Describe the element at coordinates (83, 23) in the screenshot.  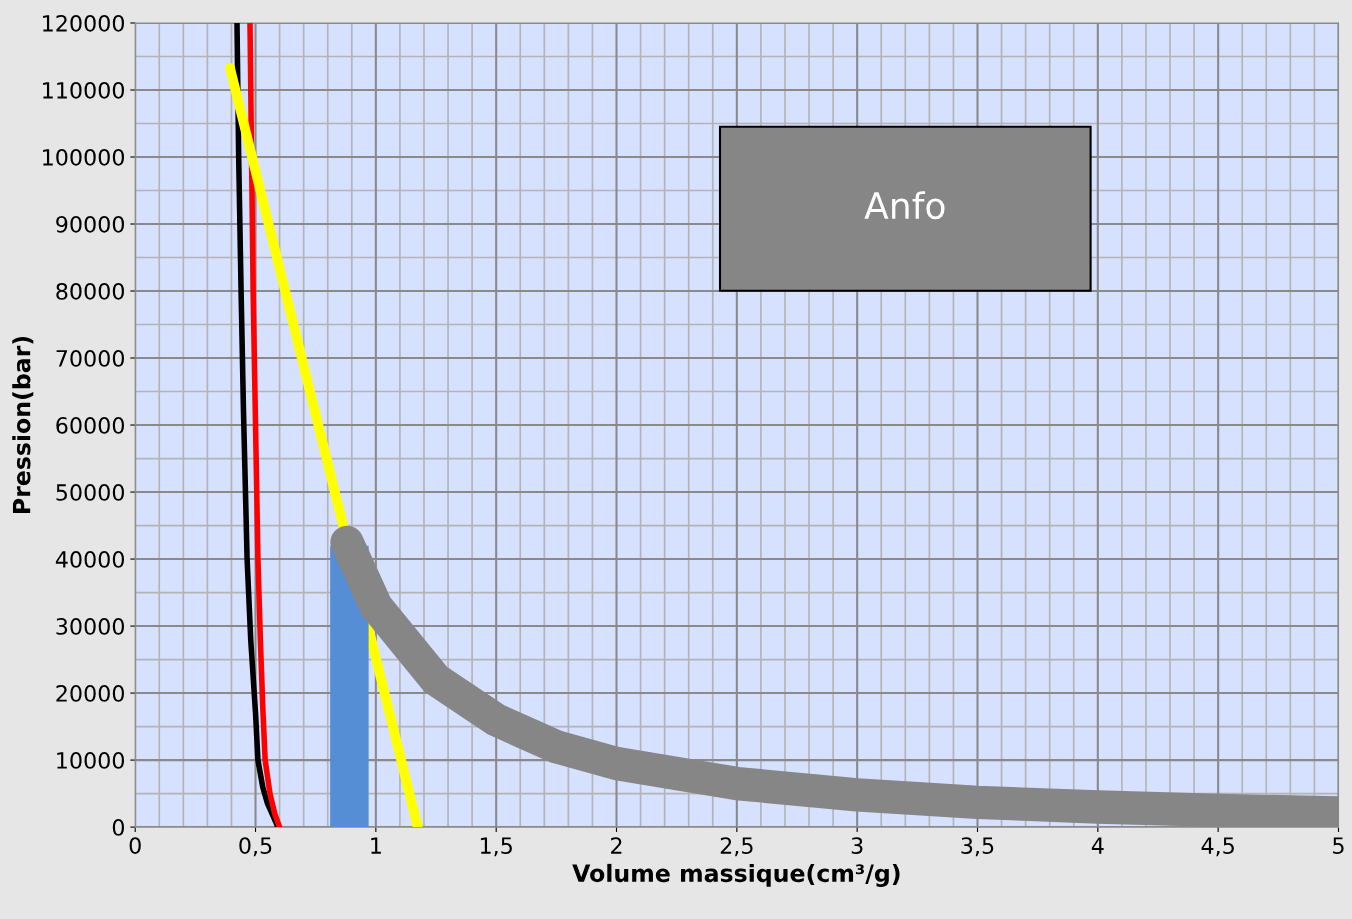
I see `y-tick-label: 120000` at that location.